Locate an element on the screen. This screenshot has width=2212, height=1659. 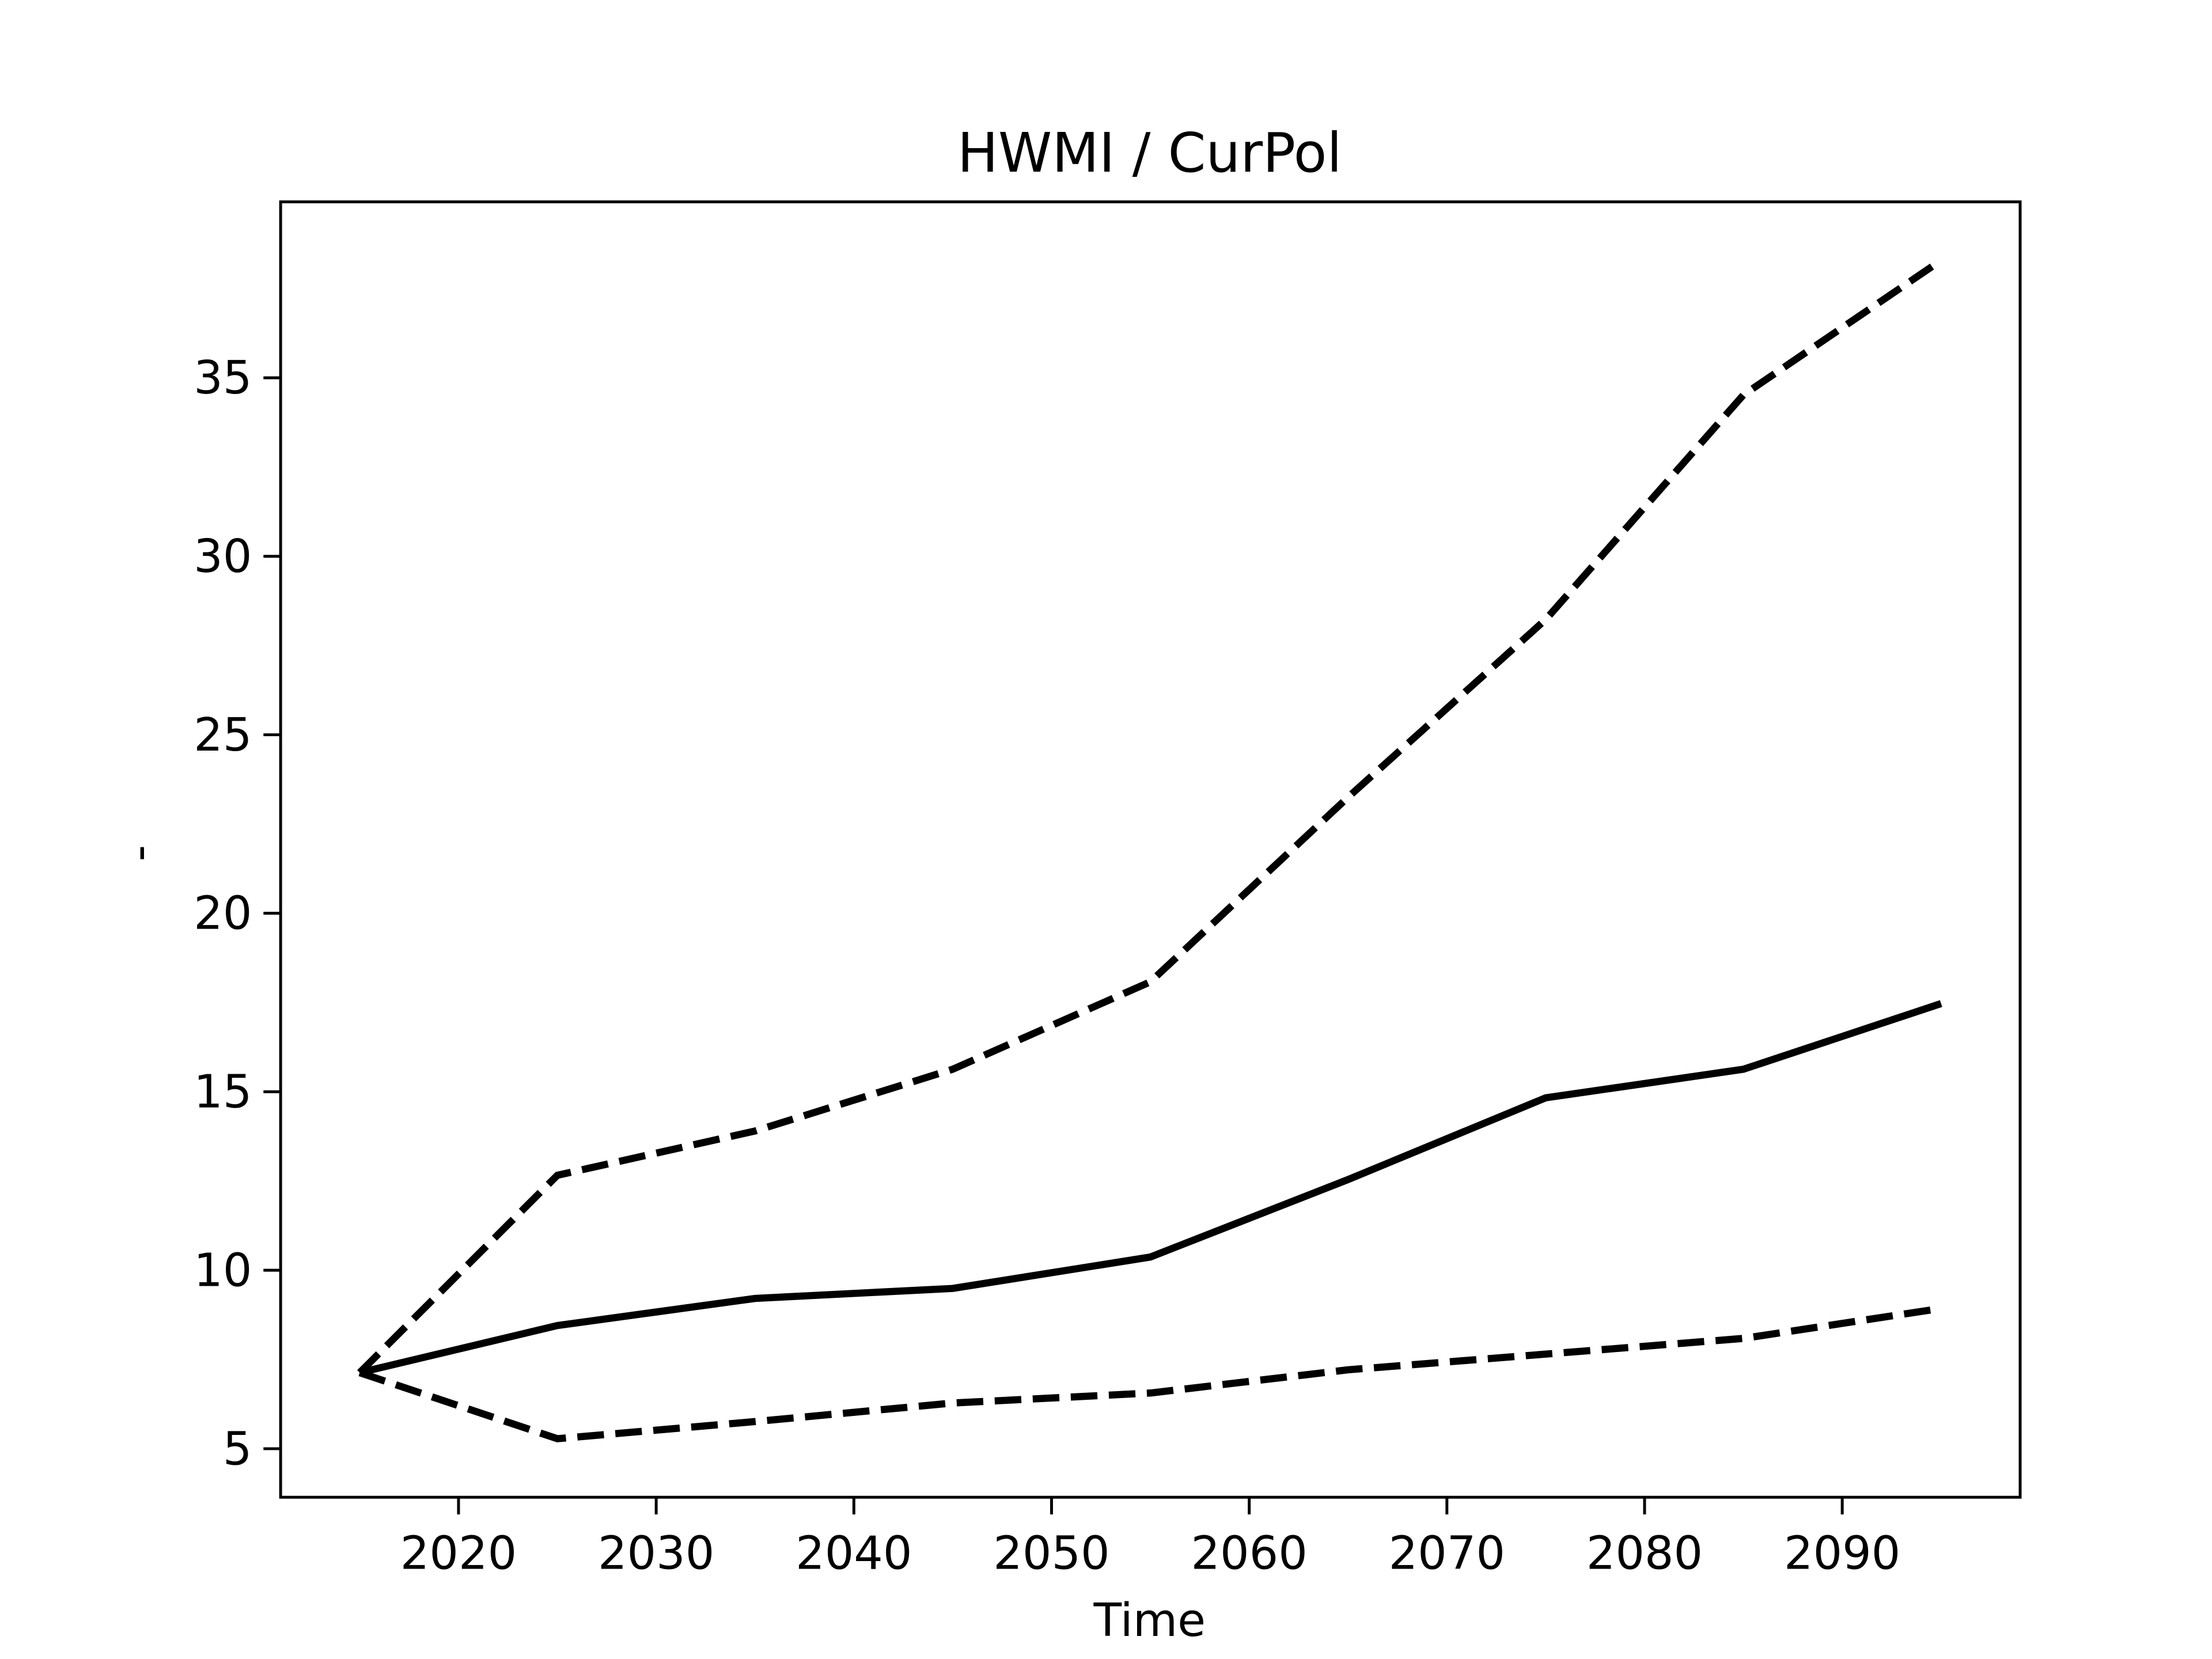
x-axis-label: Time is located at coordinates (1149, 1620).